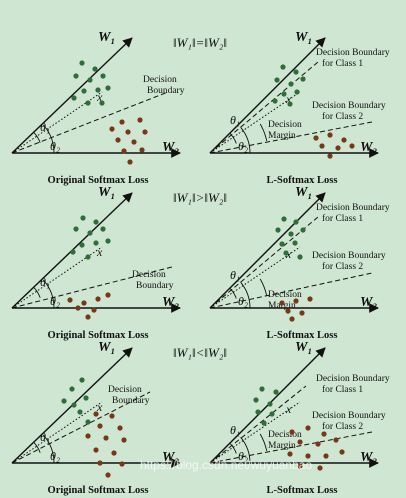 This screenshot has height=498, width=406. What do you see at coordinates (226, 465) in the screenshot?
I see `watermark-text: https://blog.csdn.net/wuyuanbao` at bounding box center [226, 465].